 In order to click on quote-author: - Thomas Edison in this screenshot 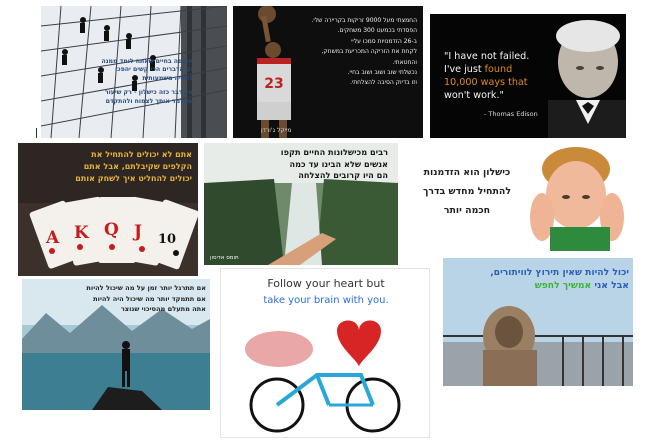, I will do `click(511, 114)`.